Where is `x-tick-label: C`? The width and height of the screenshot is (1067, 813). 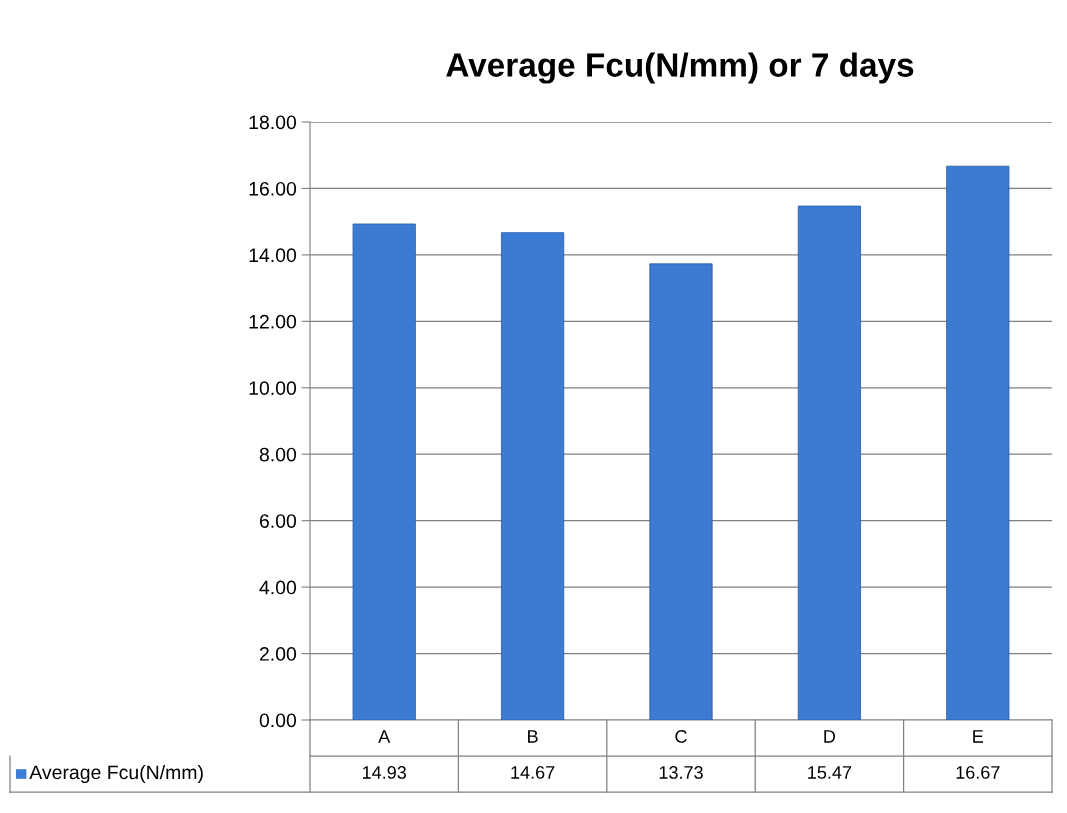
x-tick-label: C is located at coordinates (681, 736).